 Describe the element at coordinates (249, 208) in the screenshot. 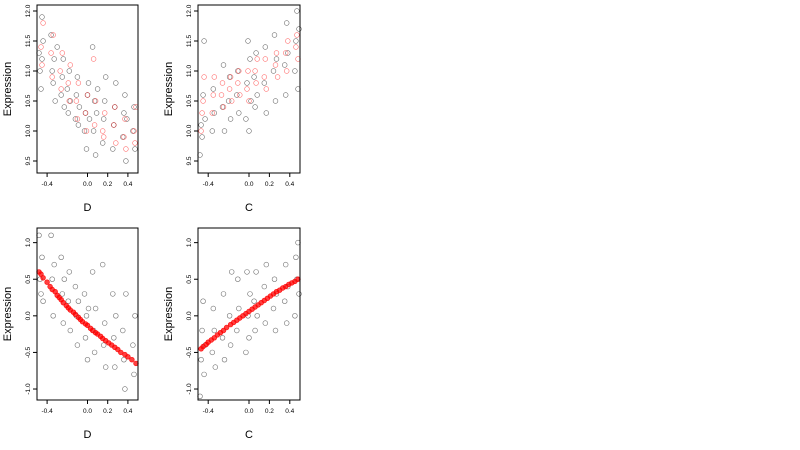

I see `x-axis-title: C` at that location.